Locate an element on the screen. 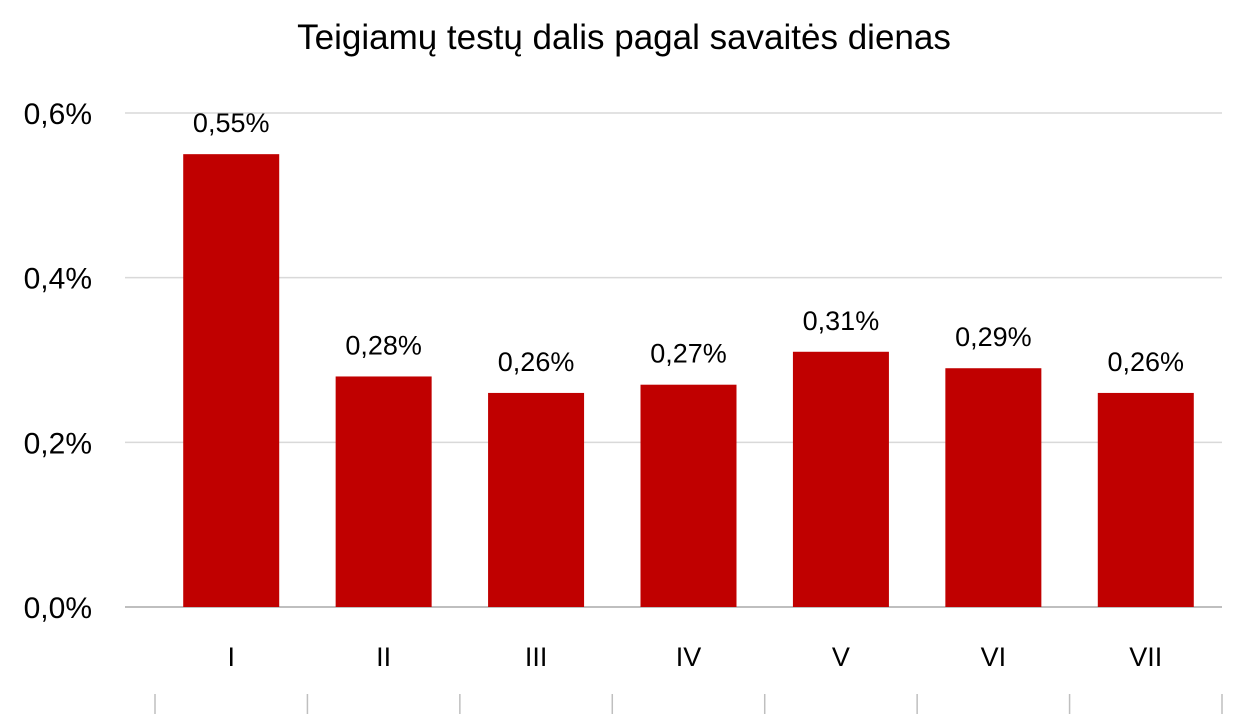 The height and width of the screenshot is (714, 1248). x-tick-label: III is located at coordinates (536, 657).